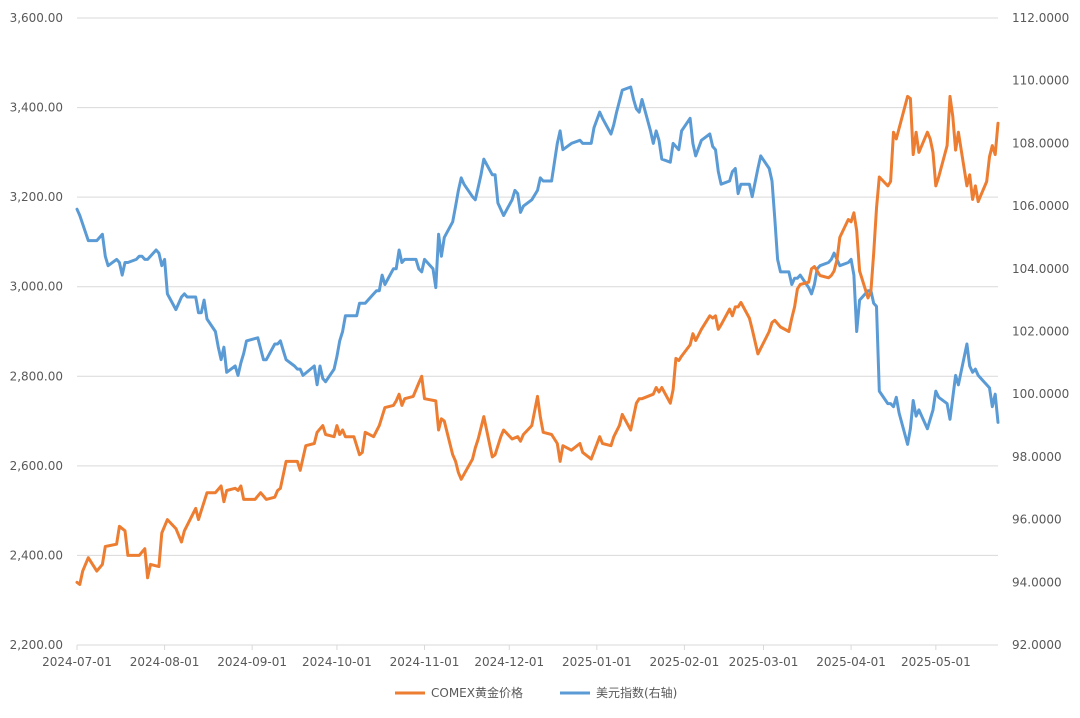 This screenshot has width=1080, height=718. I want to click on y2-tick-label: 102.0000, so click(1040, 332).